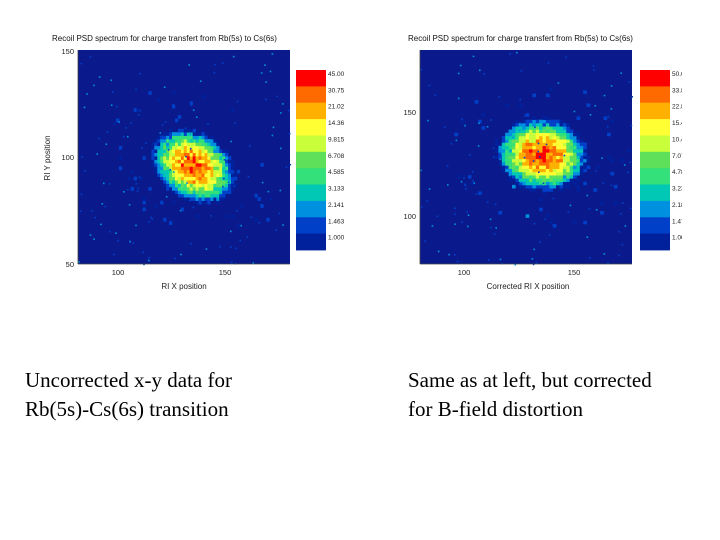 The height and width of the screenshot is (540, 720). What do you see at coordinates (47, 157) in the screenshot?
I see `y-axis-label: RI Y position` at bounding box center [47, 157].